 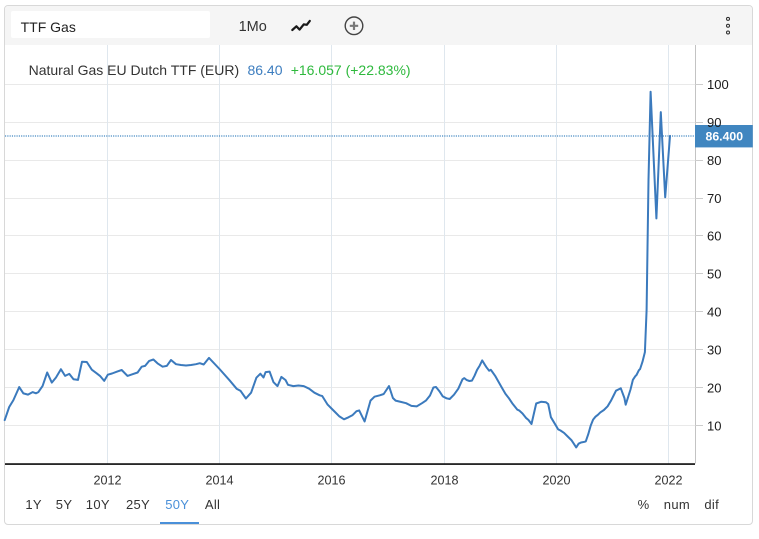 What do you see at coordinates (714, 312) in the screenshot?
I see `svg-text: 40` at bounding box center [714, 312].